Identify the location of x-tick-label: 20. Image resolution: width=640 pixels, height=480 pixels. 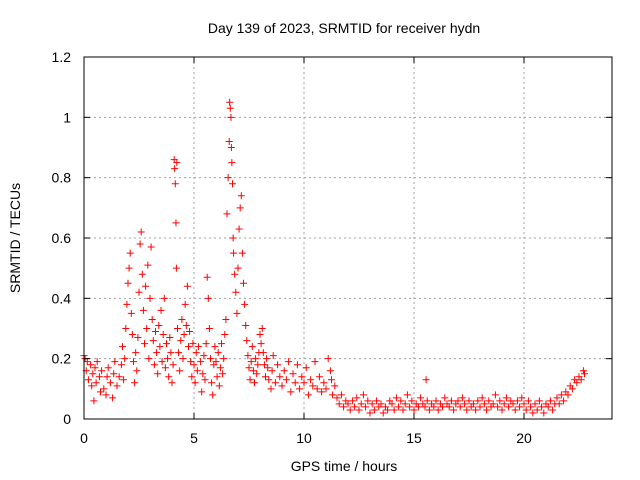
(524, 438).